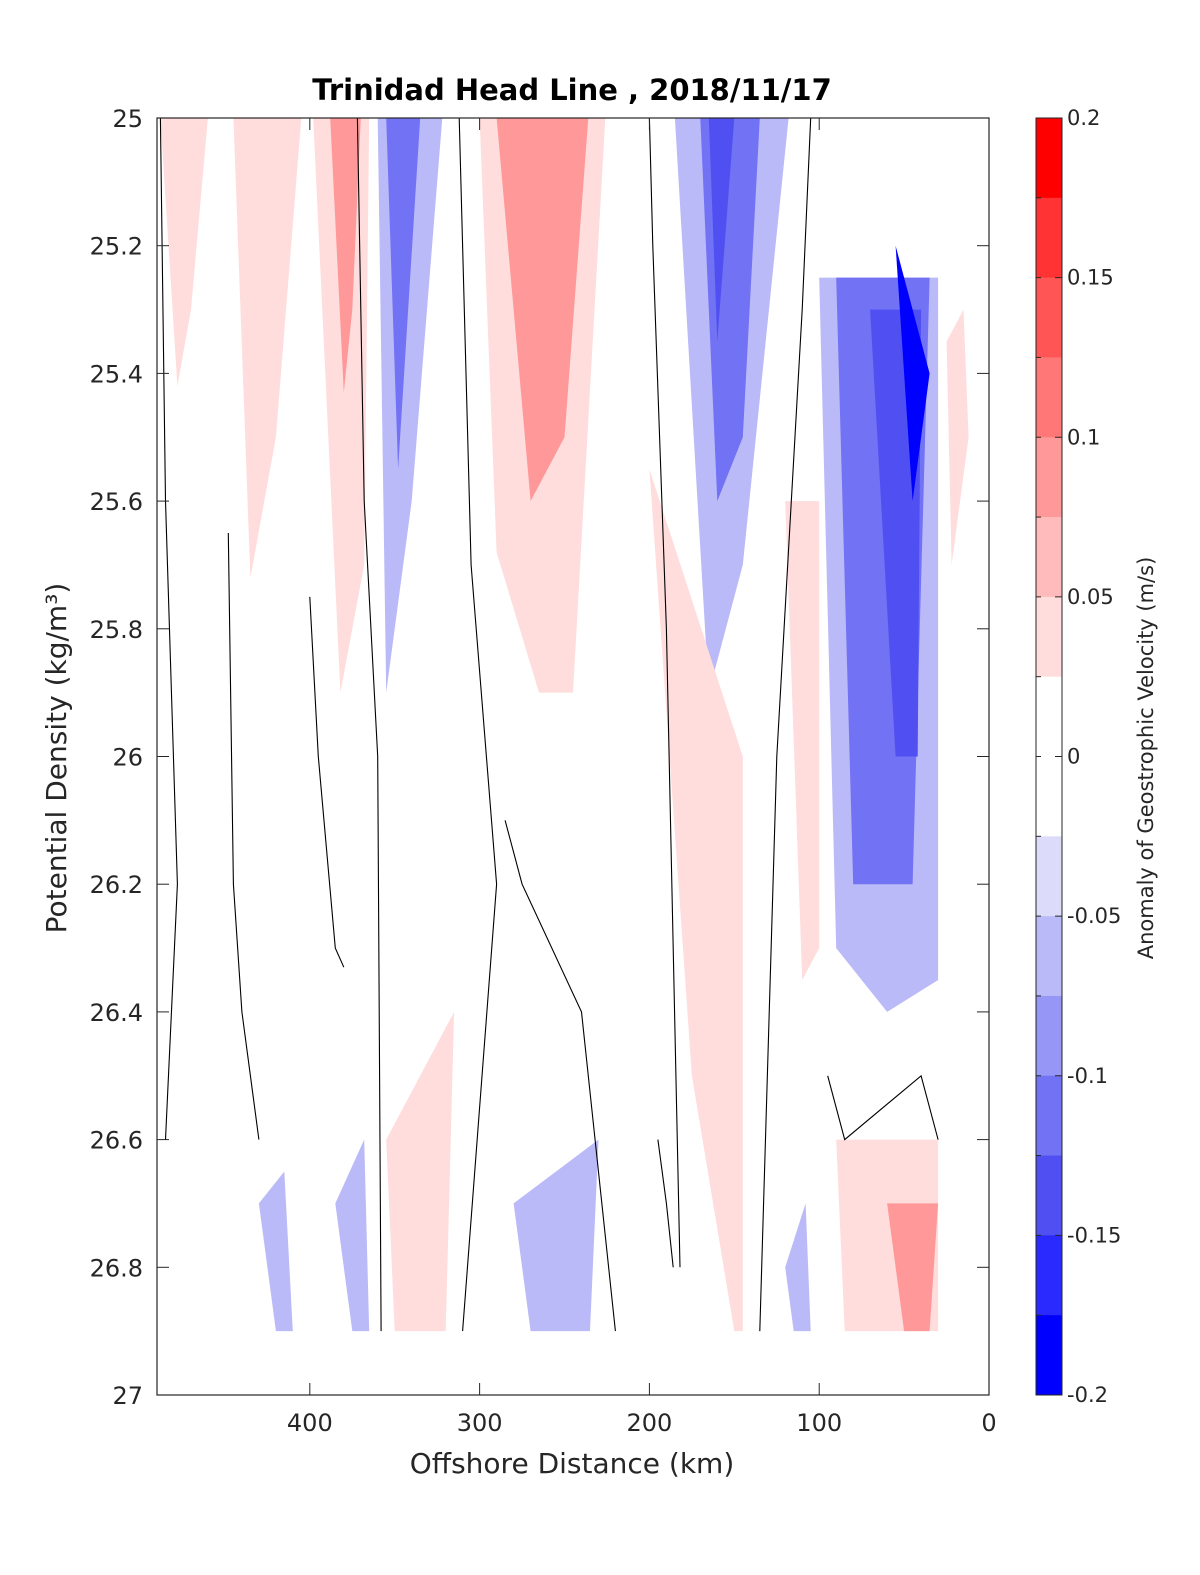 The width and height of the screenshot is (1200, 1575). I want to click on colorbar-tick-label: -0.05, so click(1094, 916).